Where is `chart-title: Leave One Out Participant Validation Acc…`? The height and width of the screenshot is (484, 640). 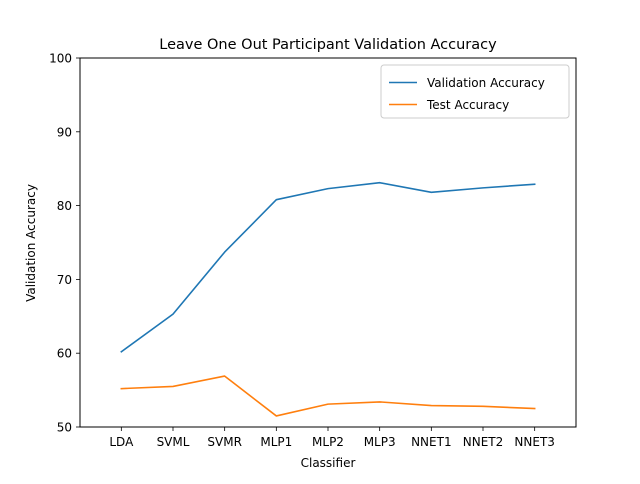 chart-title: Leave One Out Participant Validation Acc… is located at coordinates (328, 45).